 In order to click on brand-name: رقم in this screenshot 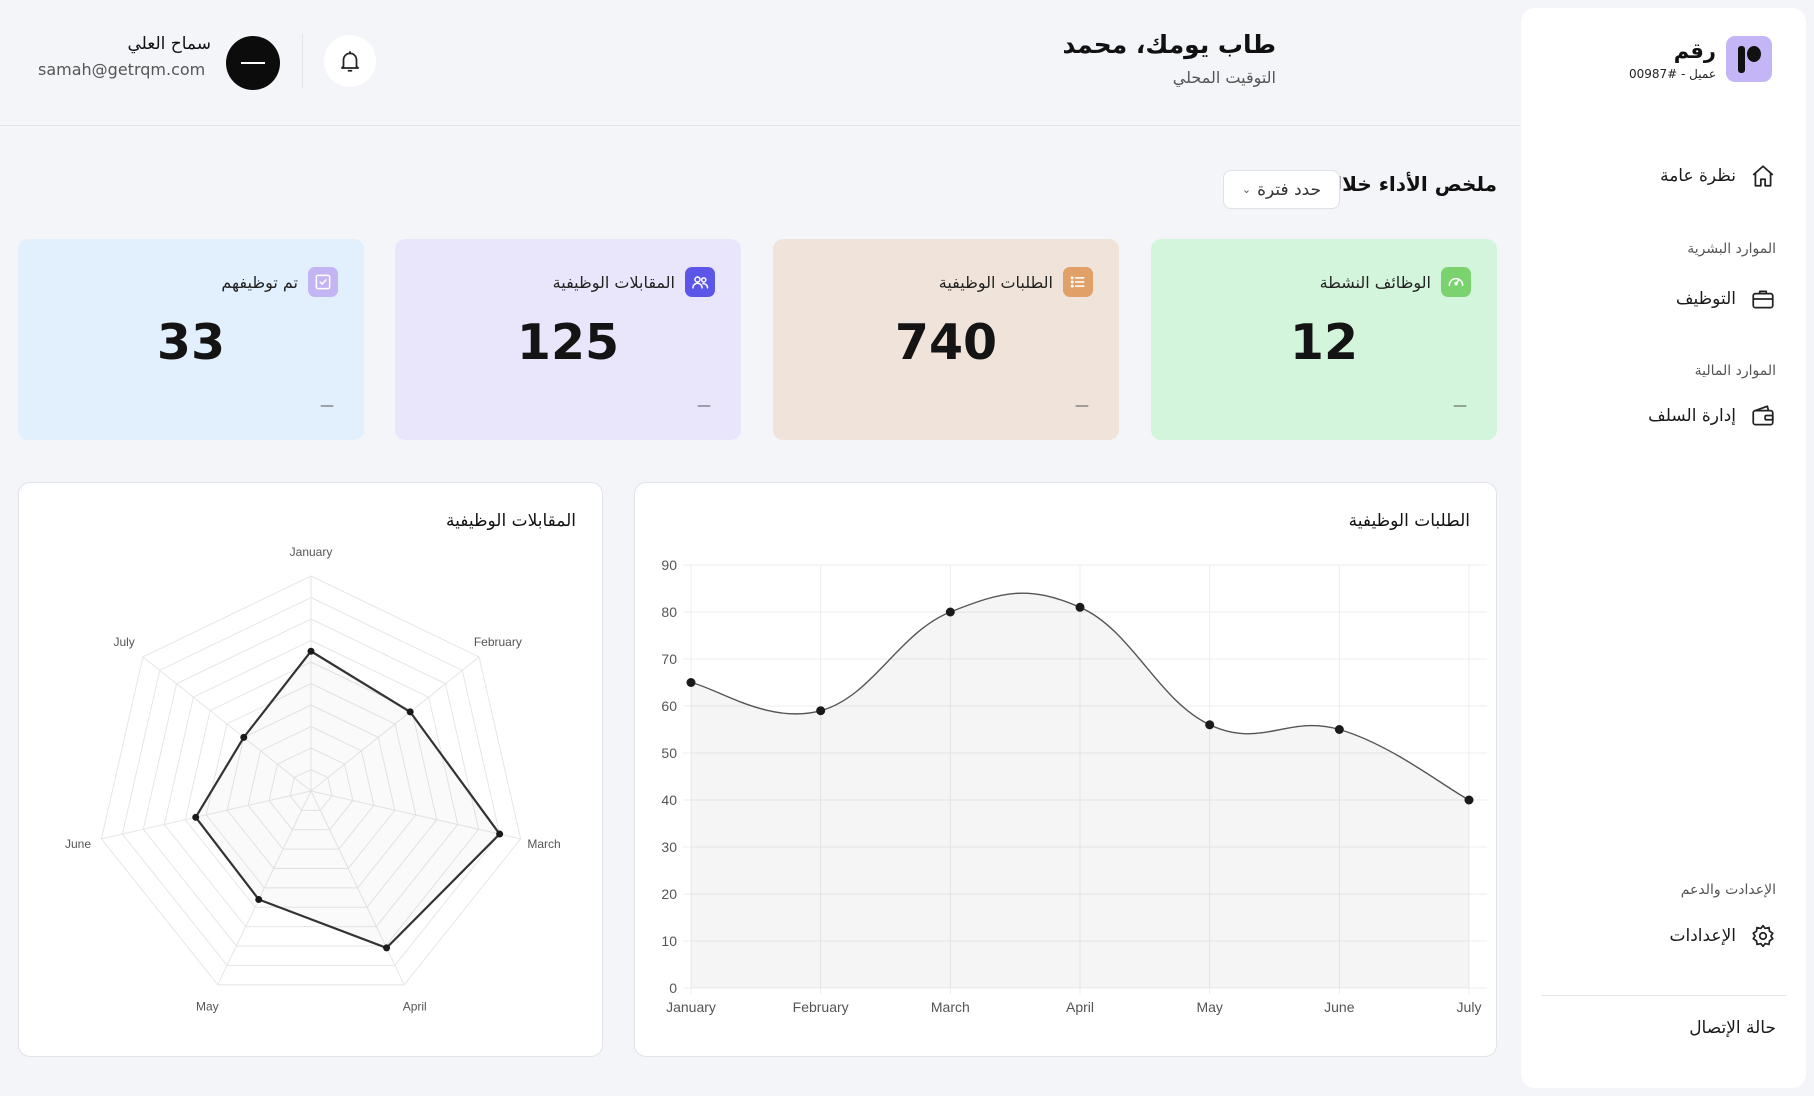, I will do `click(1694, 50)`.